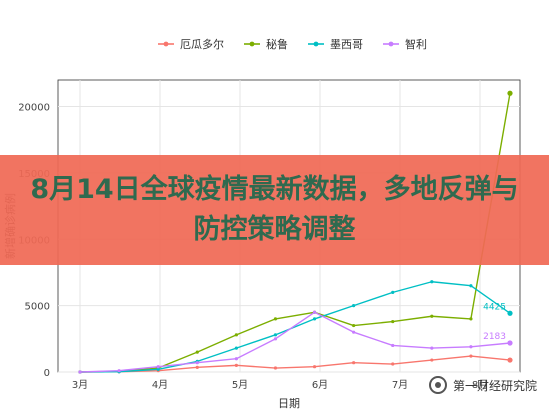 The image size is (549, 412). I want to click on legend-label: 智利, so click(416, 44).